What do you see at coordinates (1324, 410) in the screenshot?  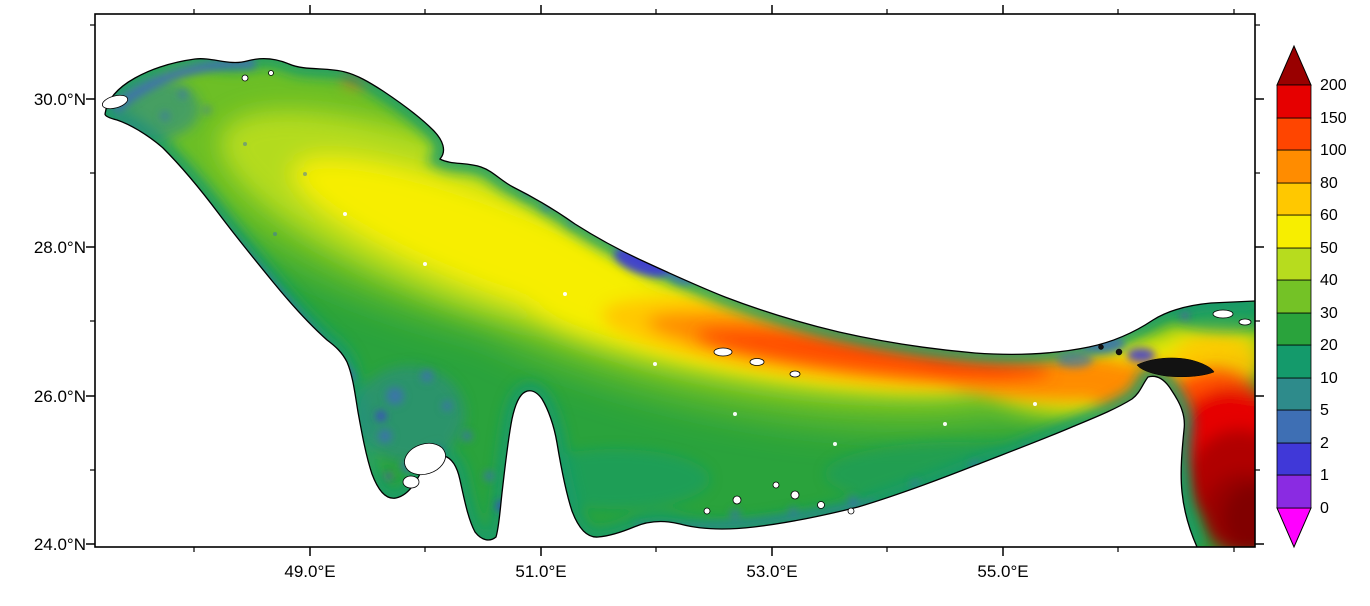 I see `colorbar-tick-label: 5` at bounding box center [1324, 410].